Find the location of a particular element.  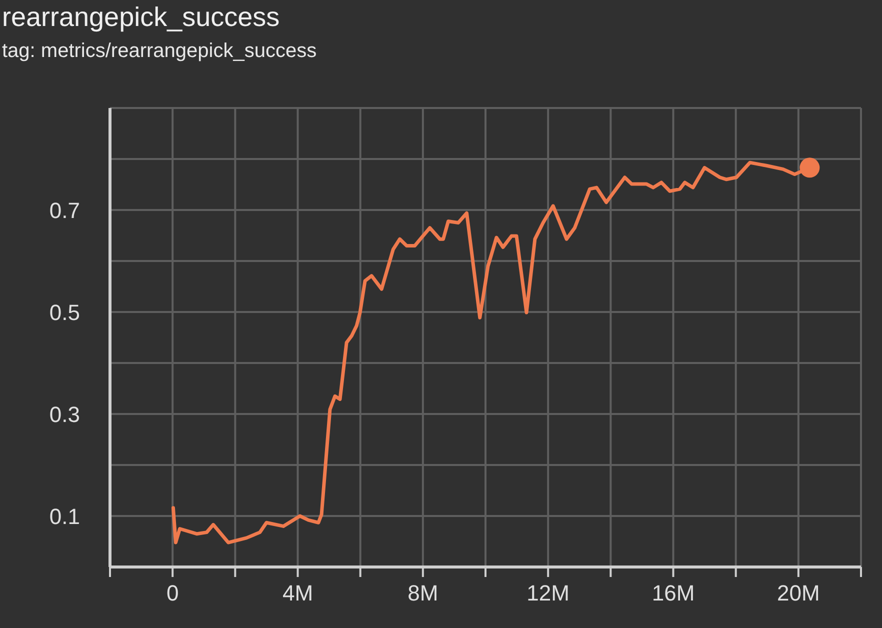

x-tick-label: 8M is located at coordinates (423, 593).